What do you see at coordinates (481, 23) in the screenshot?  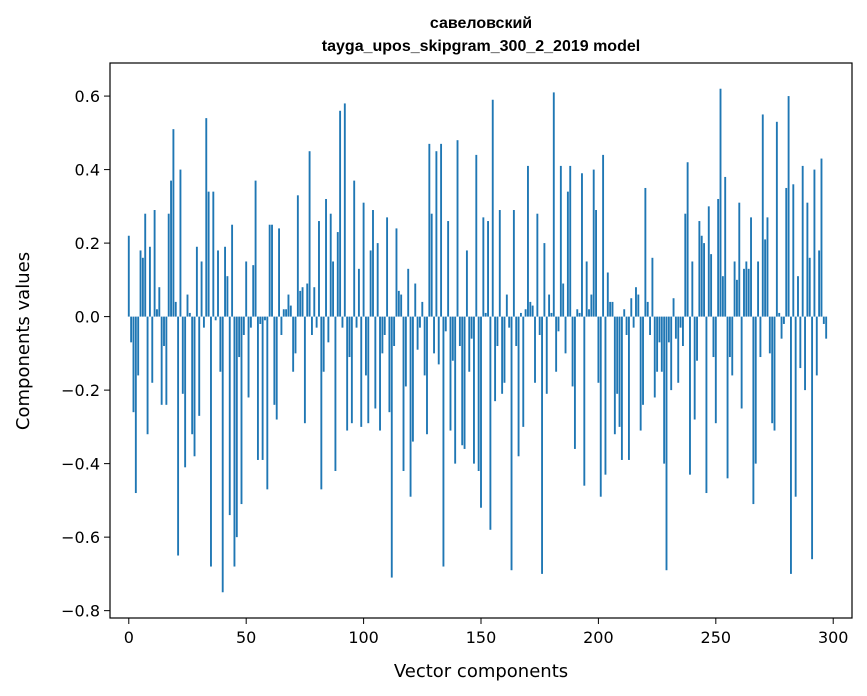 I see `chart-title: савеловский` at bounding box center [481, 23].